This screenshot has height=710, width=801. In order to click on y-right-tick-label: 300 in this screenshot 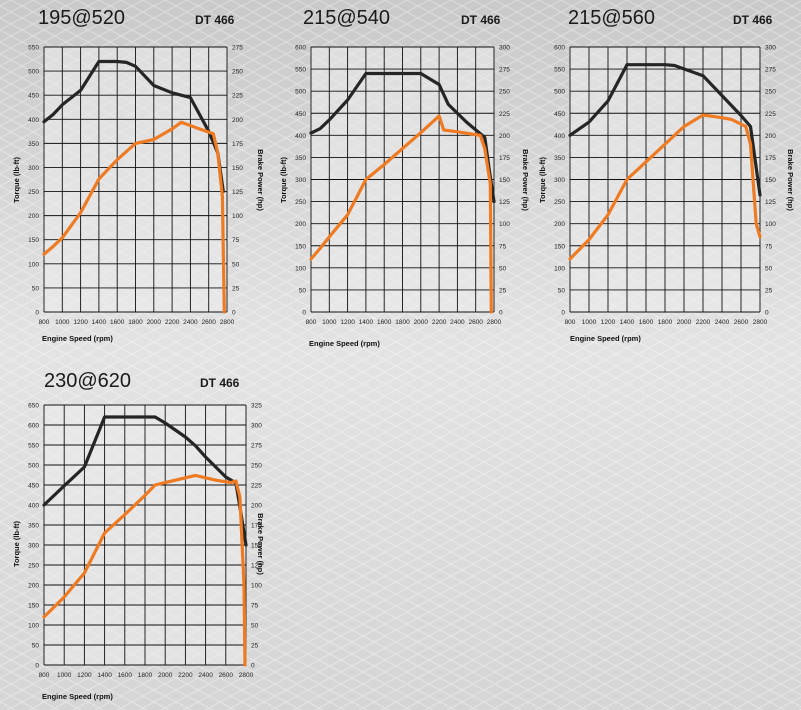, I will do `click(504, 48)`.